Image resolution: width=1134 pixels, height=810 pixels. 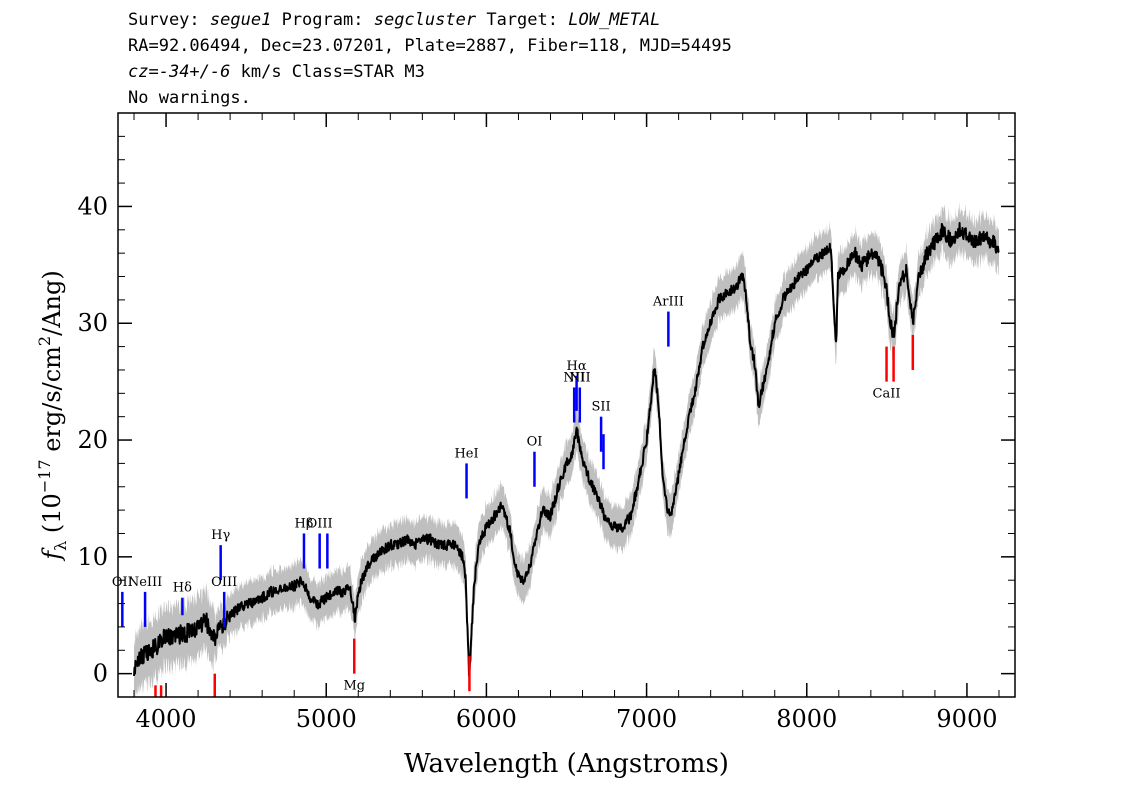 I want to click on survey-label: Survey:, so click(x=164, y=20).